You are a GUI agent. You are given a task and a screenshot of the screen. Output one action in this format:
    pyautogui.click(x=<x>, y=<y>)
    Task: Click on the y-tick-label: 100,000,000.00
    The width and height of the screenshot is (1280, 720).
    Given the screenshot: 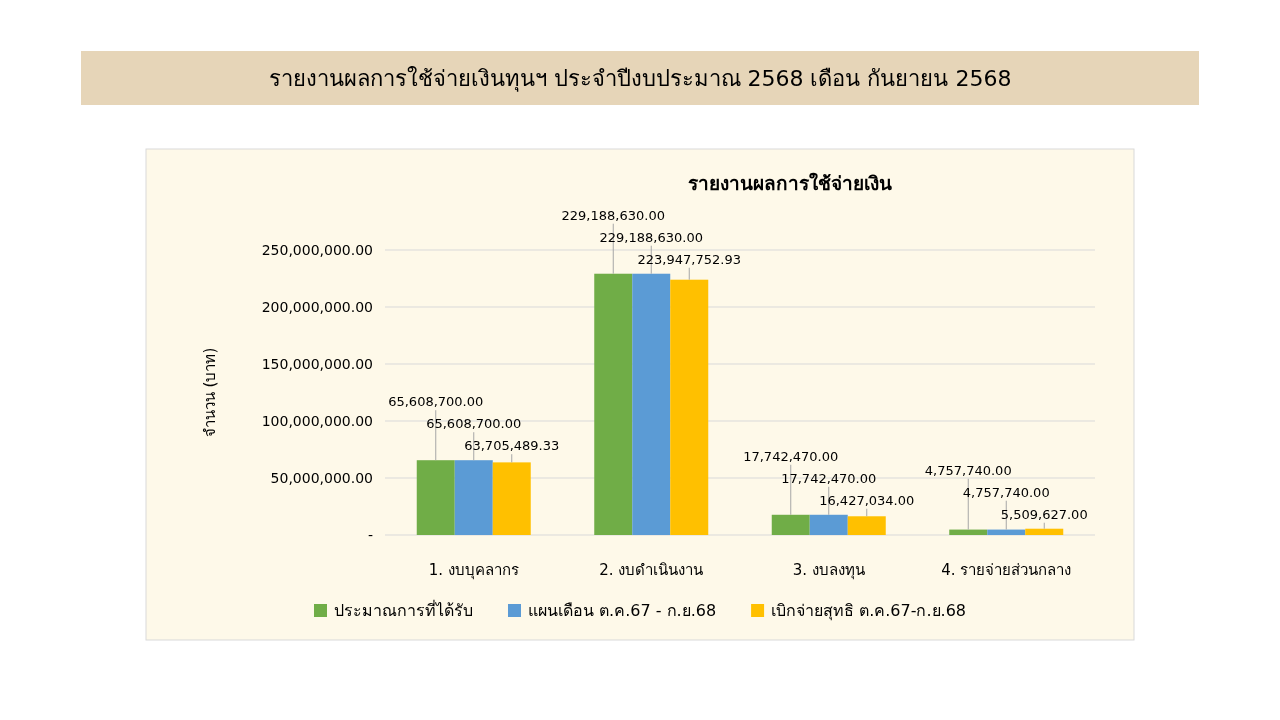 What is the action you would take?
    pyautogui.click(x=317, y=421)
    